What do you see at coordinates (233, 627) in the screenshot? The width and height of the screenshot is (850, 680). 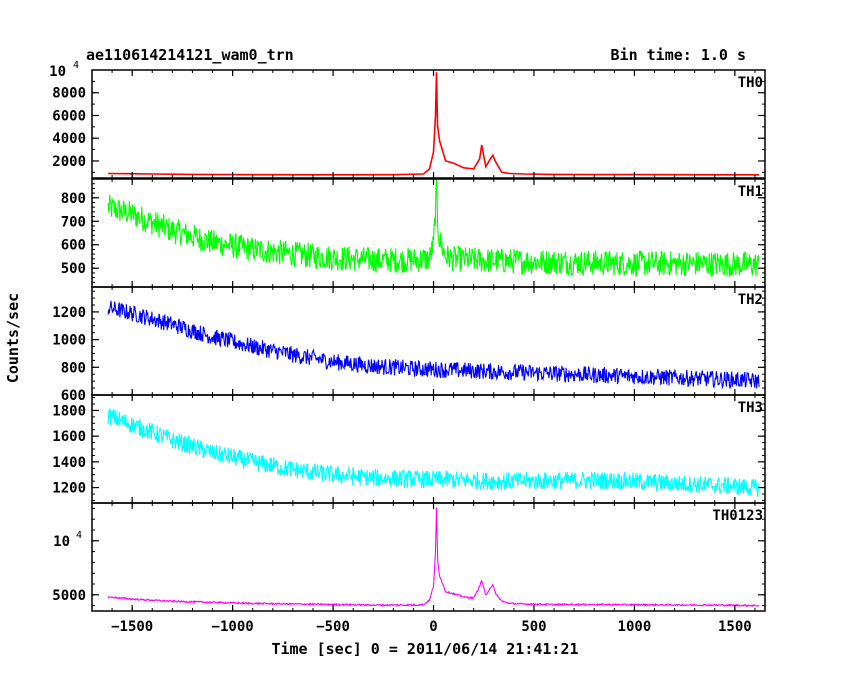 I see `x-tick-label: −1000` at bounding box center [233, 627].